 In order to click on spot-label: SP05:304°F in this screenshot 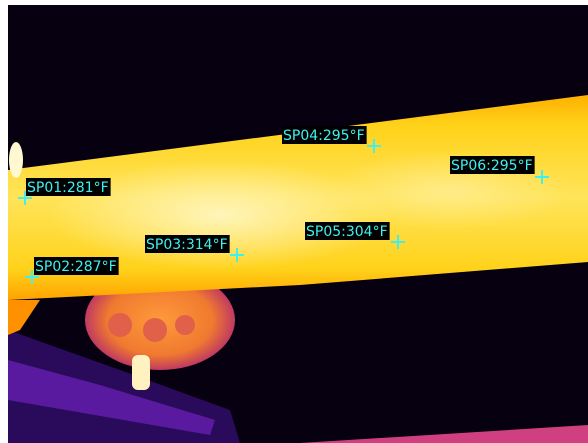, I will do `click(347, 232)`.